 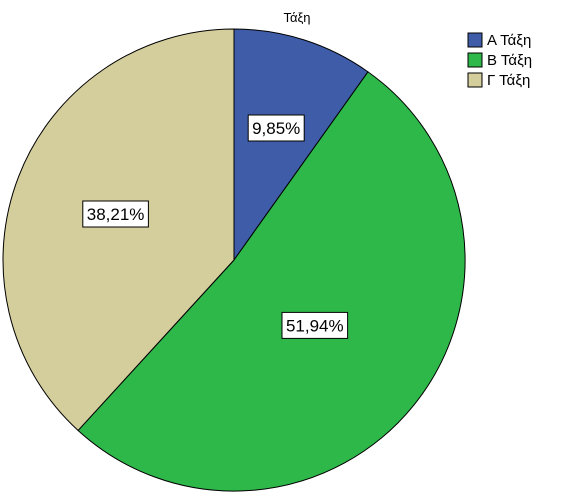 I want to click on legend-label-2: Β Τάξη, so click(x=509, y=60).